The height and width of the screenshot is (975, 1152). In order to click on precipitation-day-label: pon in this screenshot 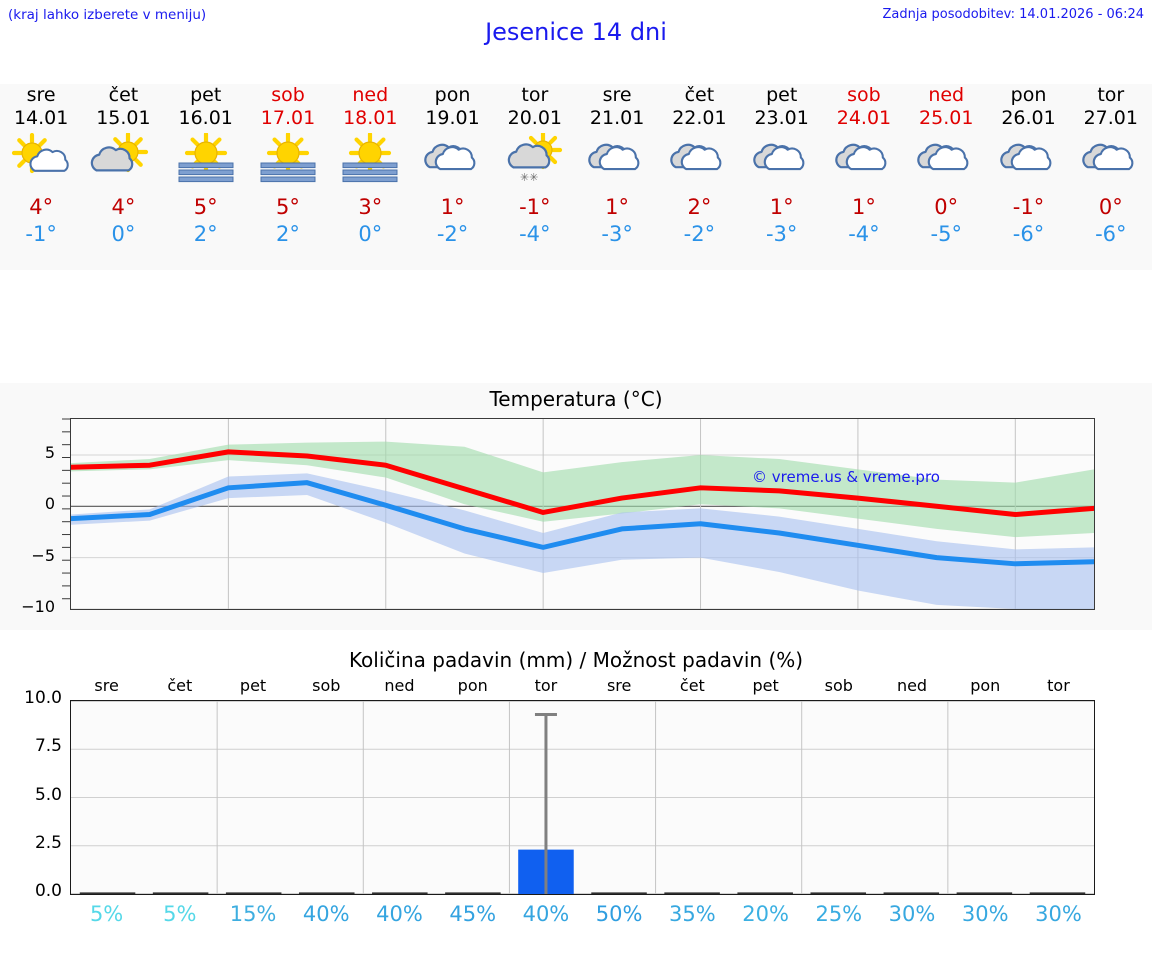, I will do `click(472, 685)`.